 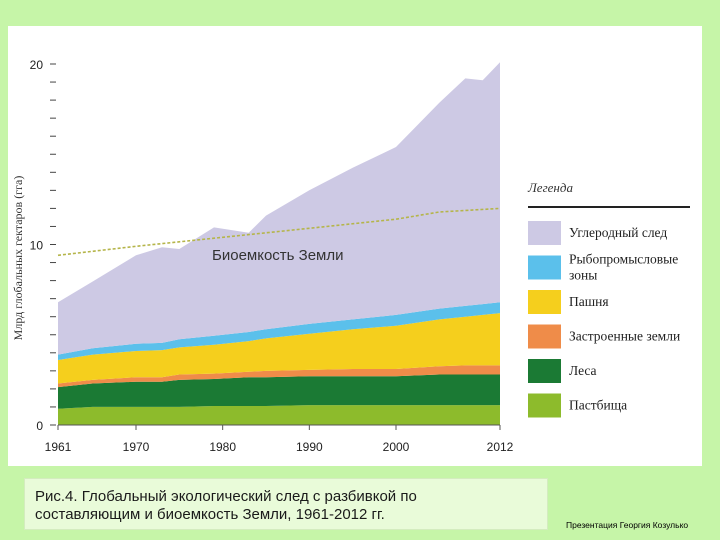 What do you see at coordinates (18, 258) in the screenshot?
I see `y-axis-label: Млрд глобальных гектаров (гга)` at bounding box center [18, 258].